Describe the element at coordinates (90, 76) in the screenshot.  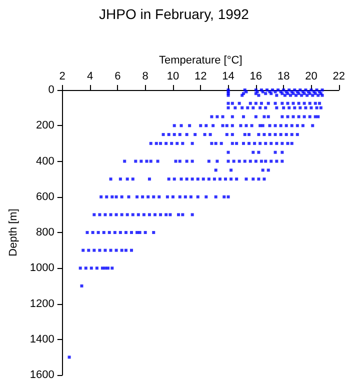
I see `x-tick-label: 4` at that location.